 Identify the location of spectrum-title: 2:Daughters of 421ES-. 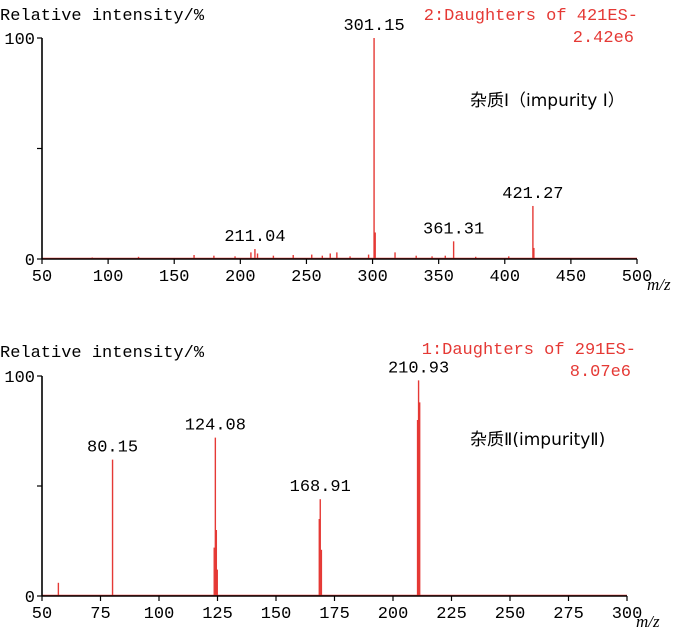
(531, 16).